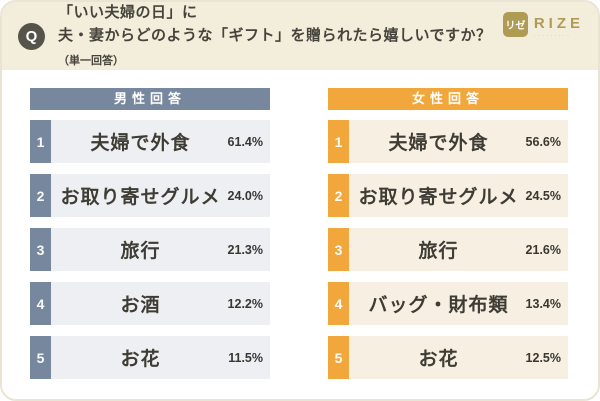  Describe the element at coordinates (140, 305) in the screenshot. I see `item-label: お酒` at that location.